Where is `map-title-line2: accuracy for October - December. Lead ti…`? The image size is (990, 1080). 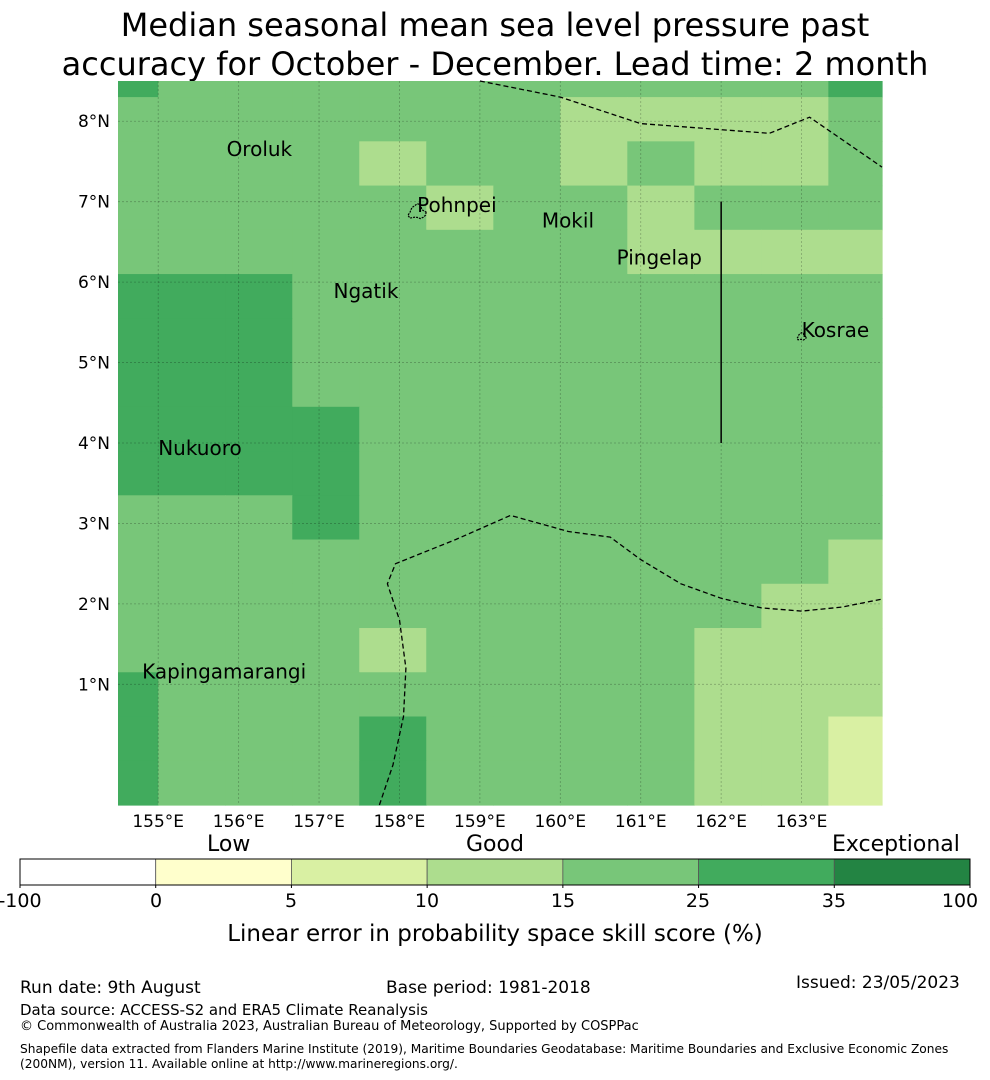 map-title-line2: accuracy for October - December. Lead ti… is located at coordinates (495, 64).